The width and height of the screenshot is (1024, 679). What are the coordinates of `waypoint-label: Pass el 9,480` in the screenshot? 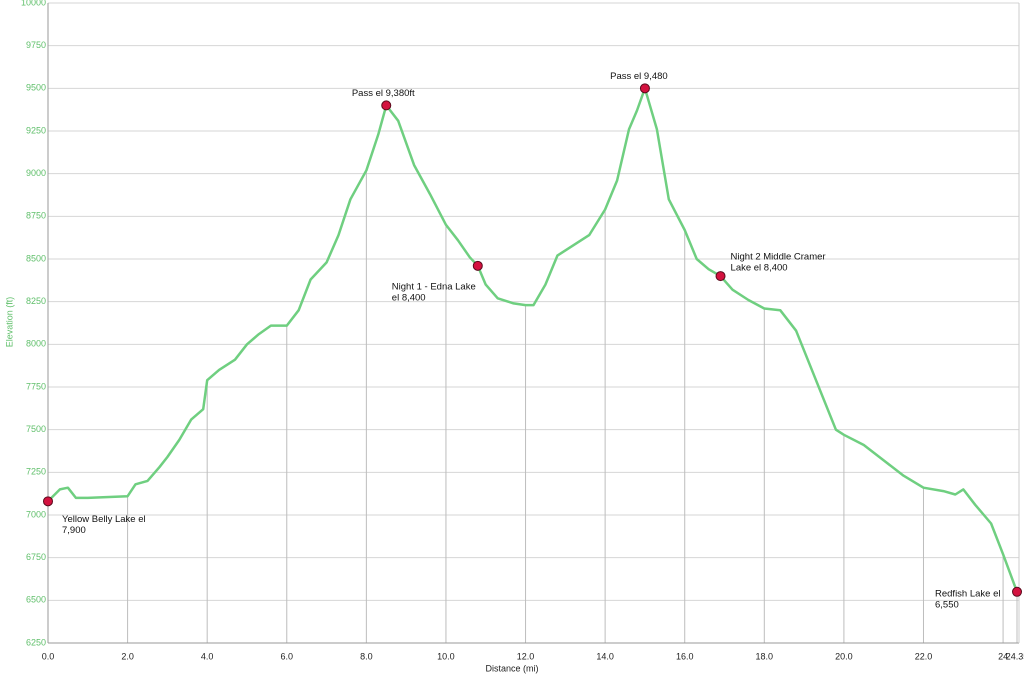 It's located at (639, 76).